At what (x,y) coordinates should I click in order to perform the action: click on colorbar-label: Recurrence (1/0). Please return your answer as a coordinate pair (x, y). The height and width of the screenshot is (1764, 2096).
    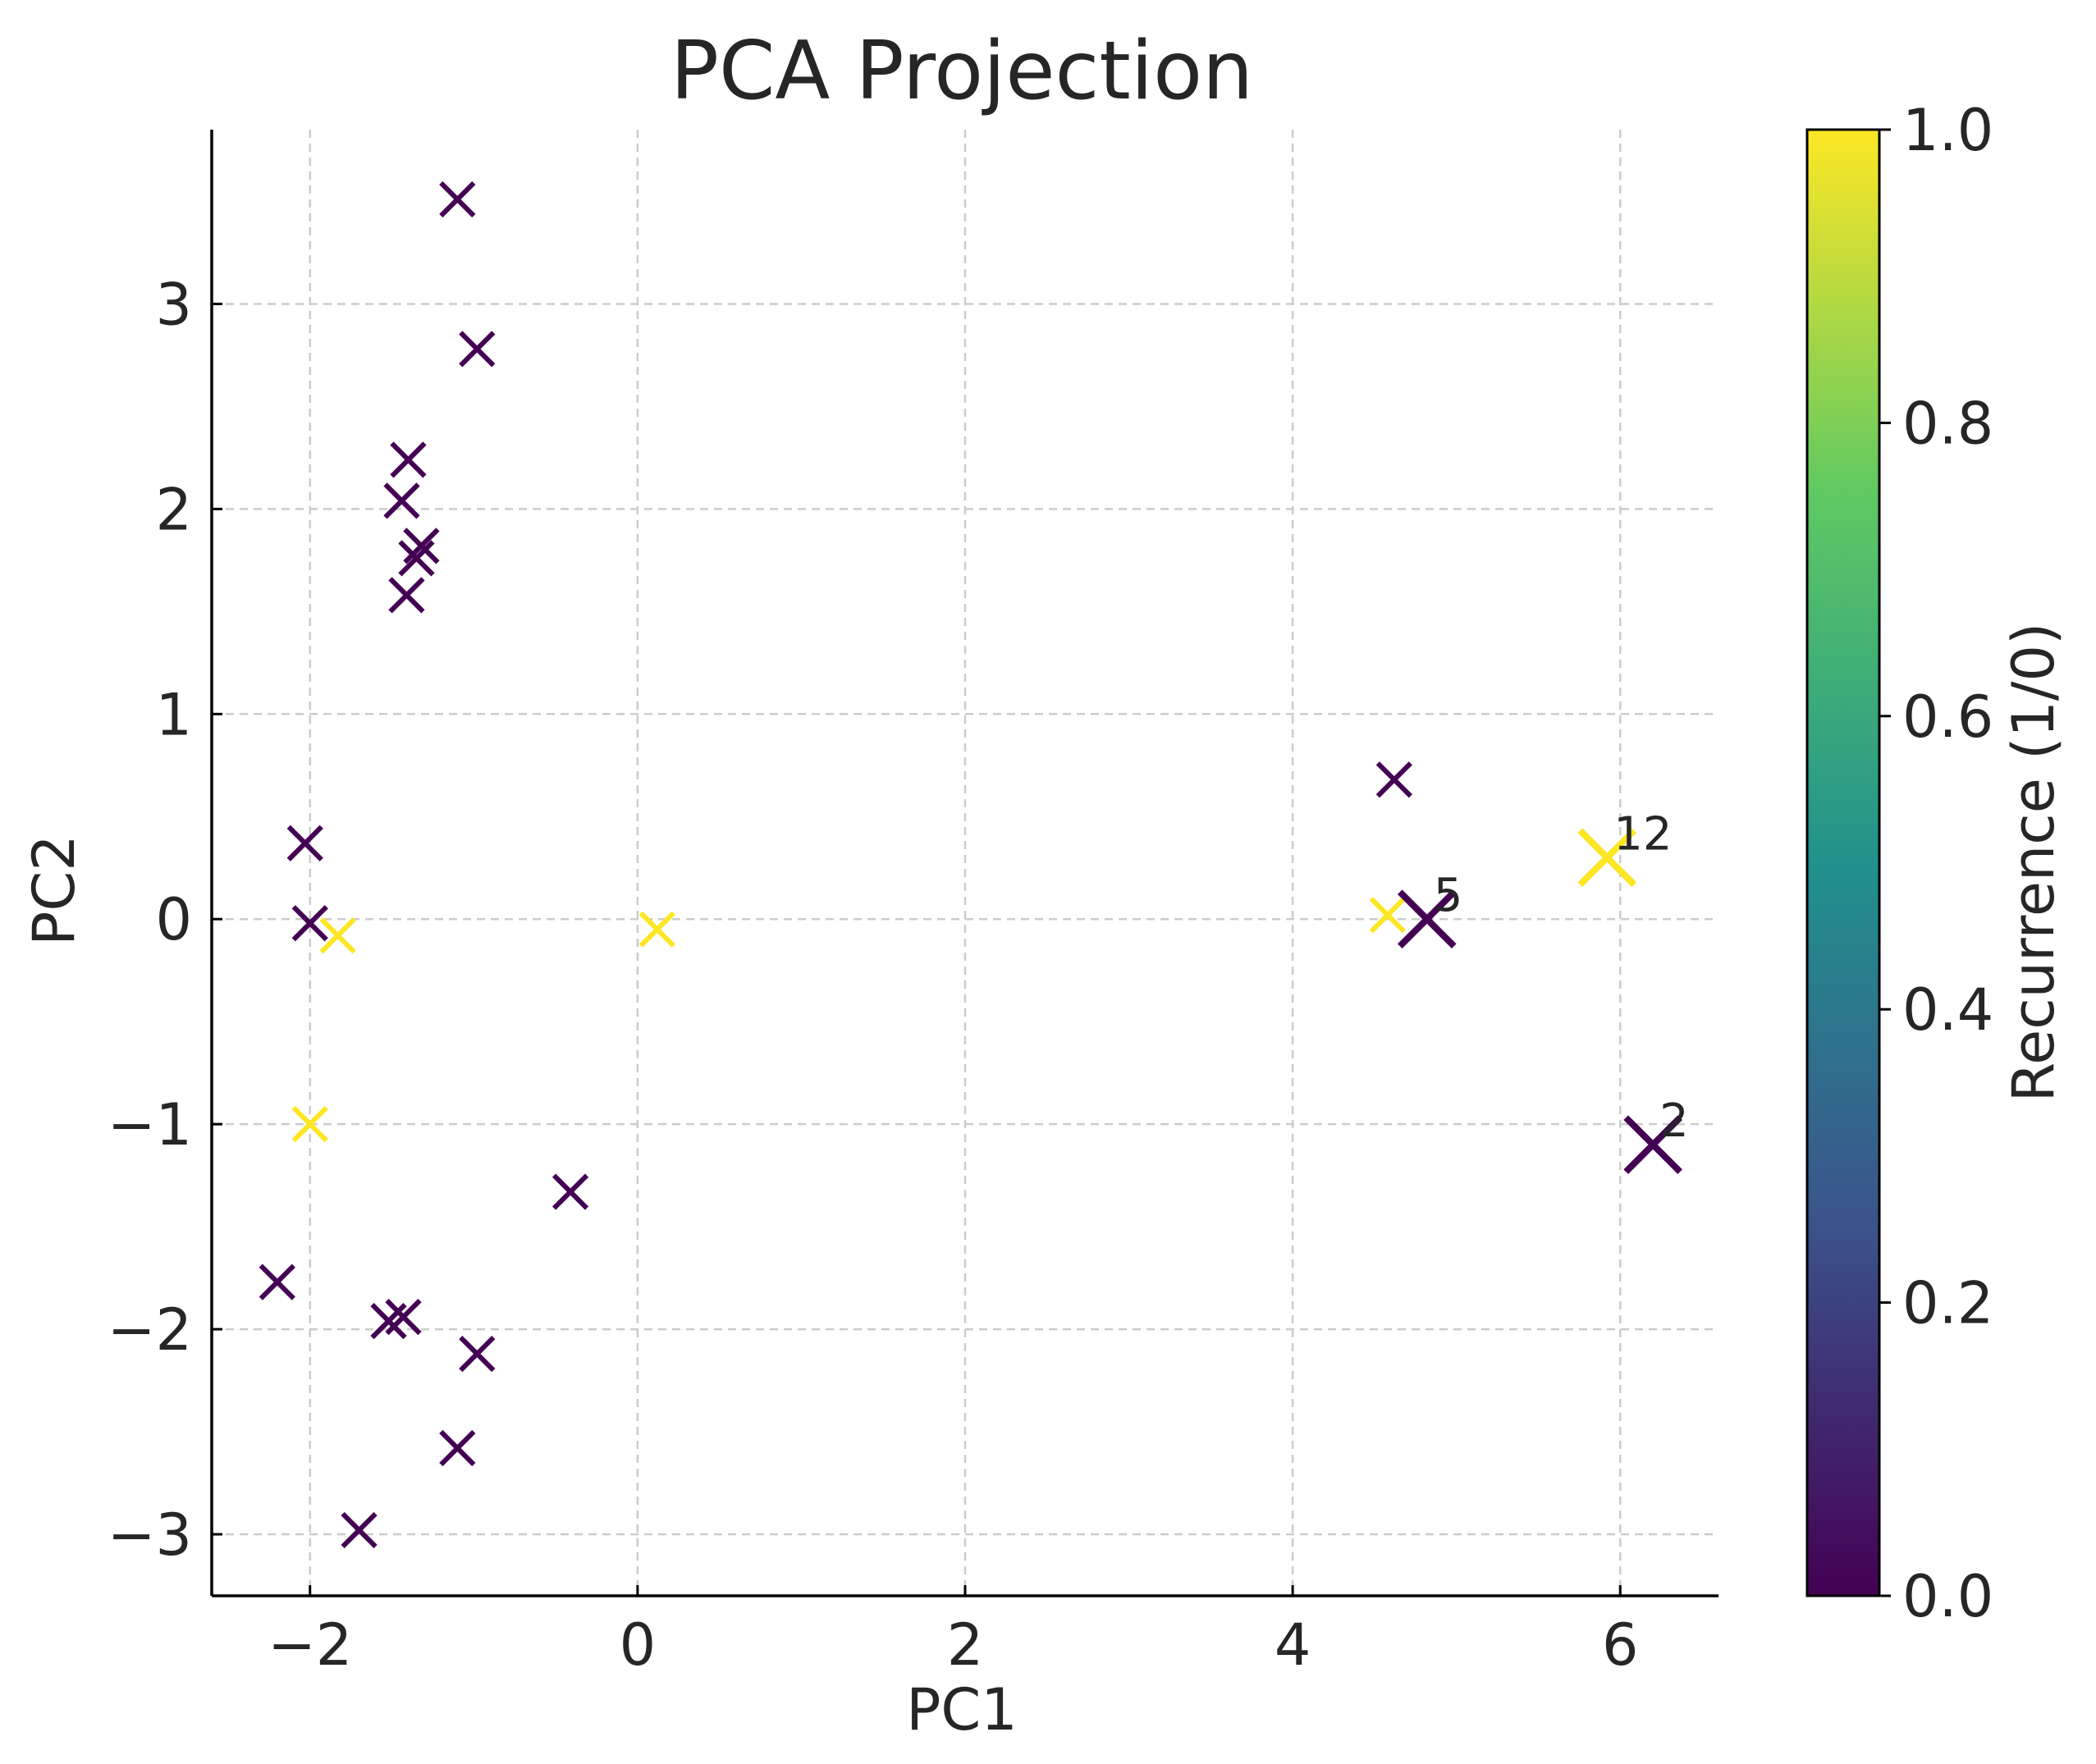
    Looking at the image, I should click on (2033, 863).